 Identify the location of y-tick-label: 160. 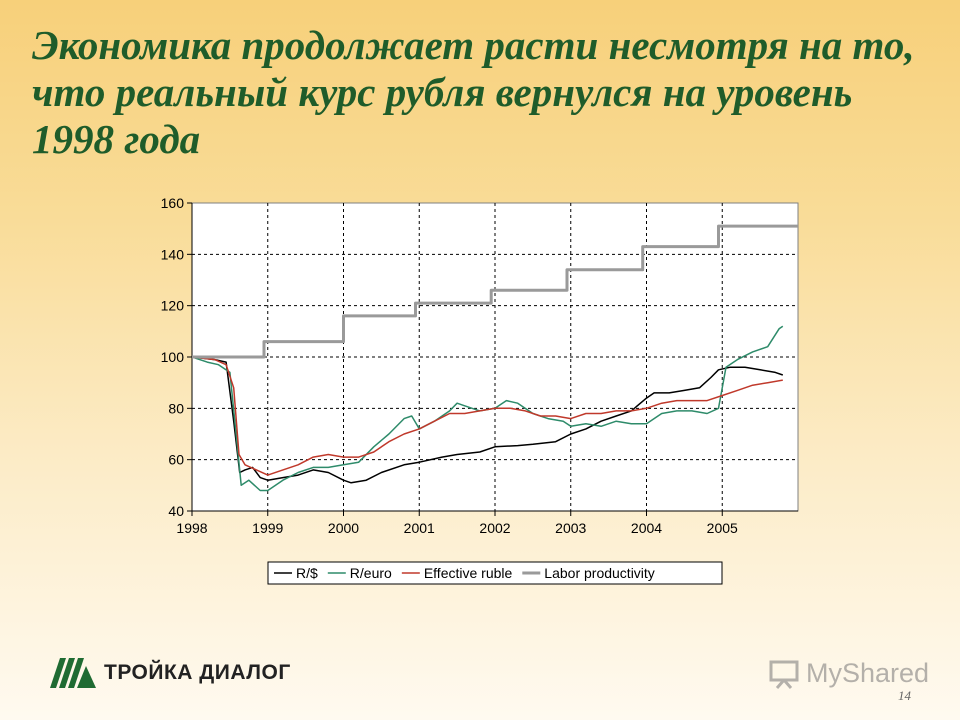
(173, 203).